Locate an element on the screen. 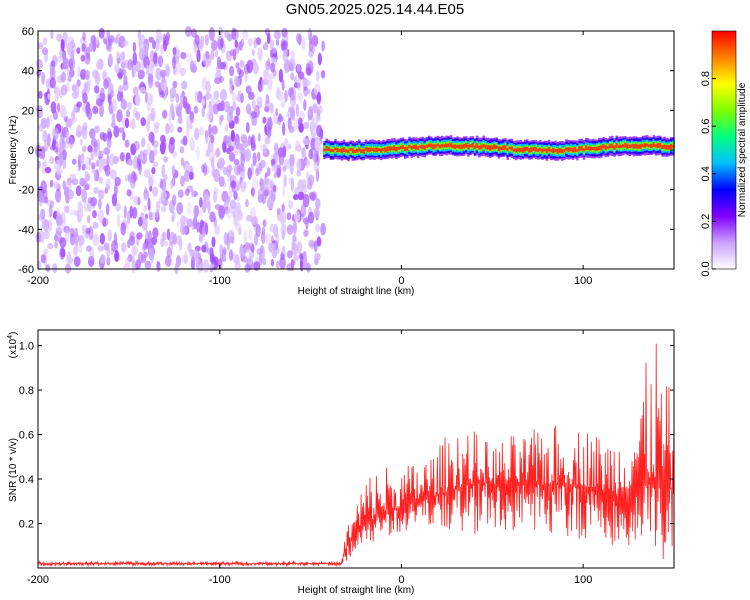 The width and height of the screenshot is (750, 600). snr-y-label: SNR (10 * v/v) is located at coordinates (13, 470).